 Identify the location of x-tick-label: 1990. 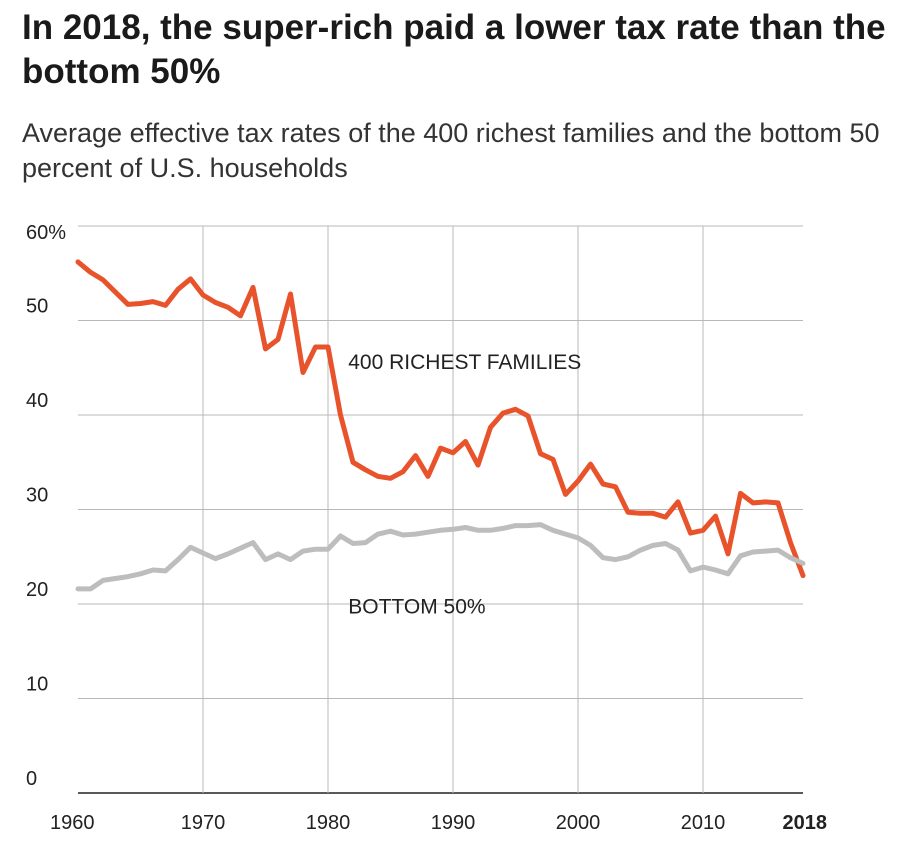
(453, 823).